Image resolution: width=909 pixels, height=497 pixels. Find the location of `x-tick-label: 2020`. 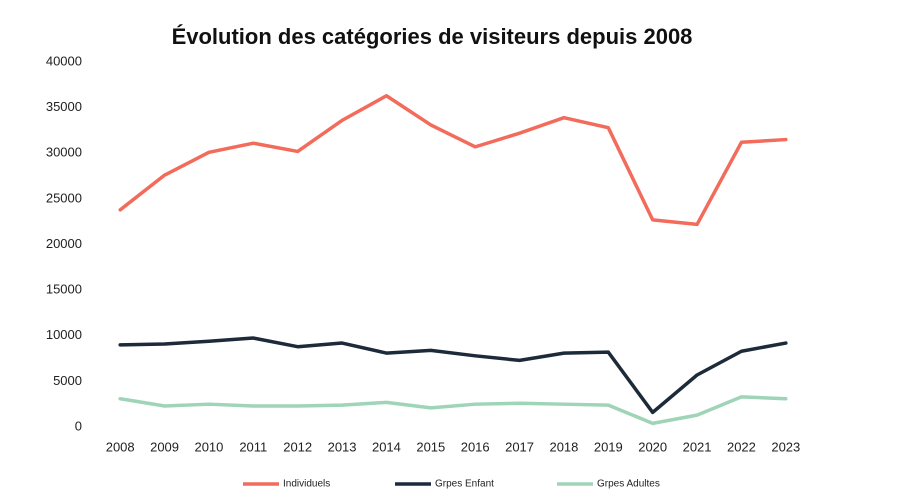

x-tick-label: 2020 is located at coordinates (652, 446).